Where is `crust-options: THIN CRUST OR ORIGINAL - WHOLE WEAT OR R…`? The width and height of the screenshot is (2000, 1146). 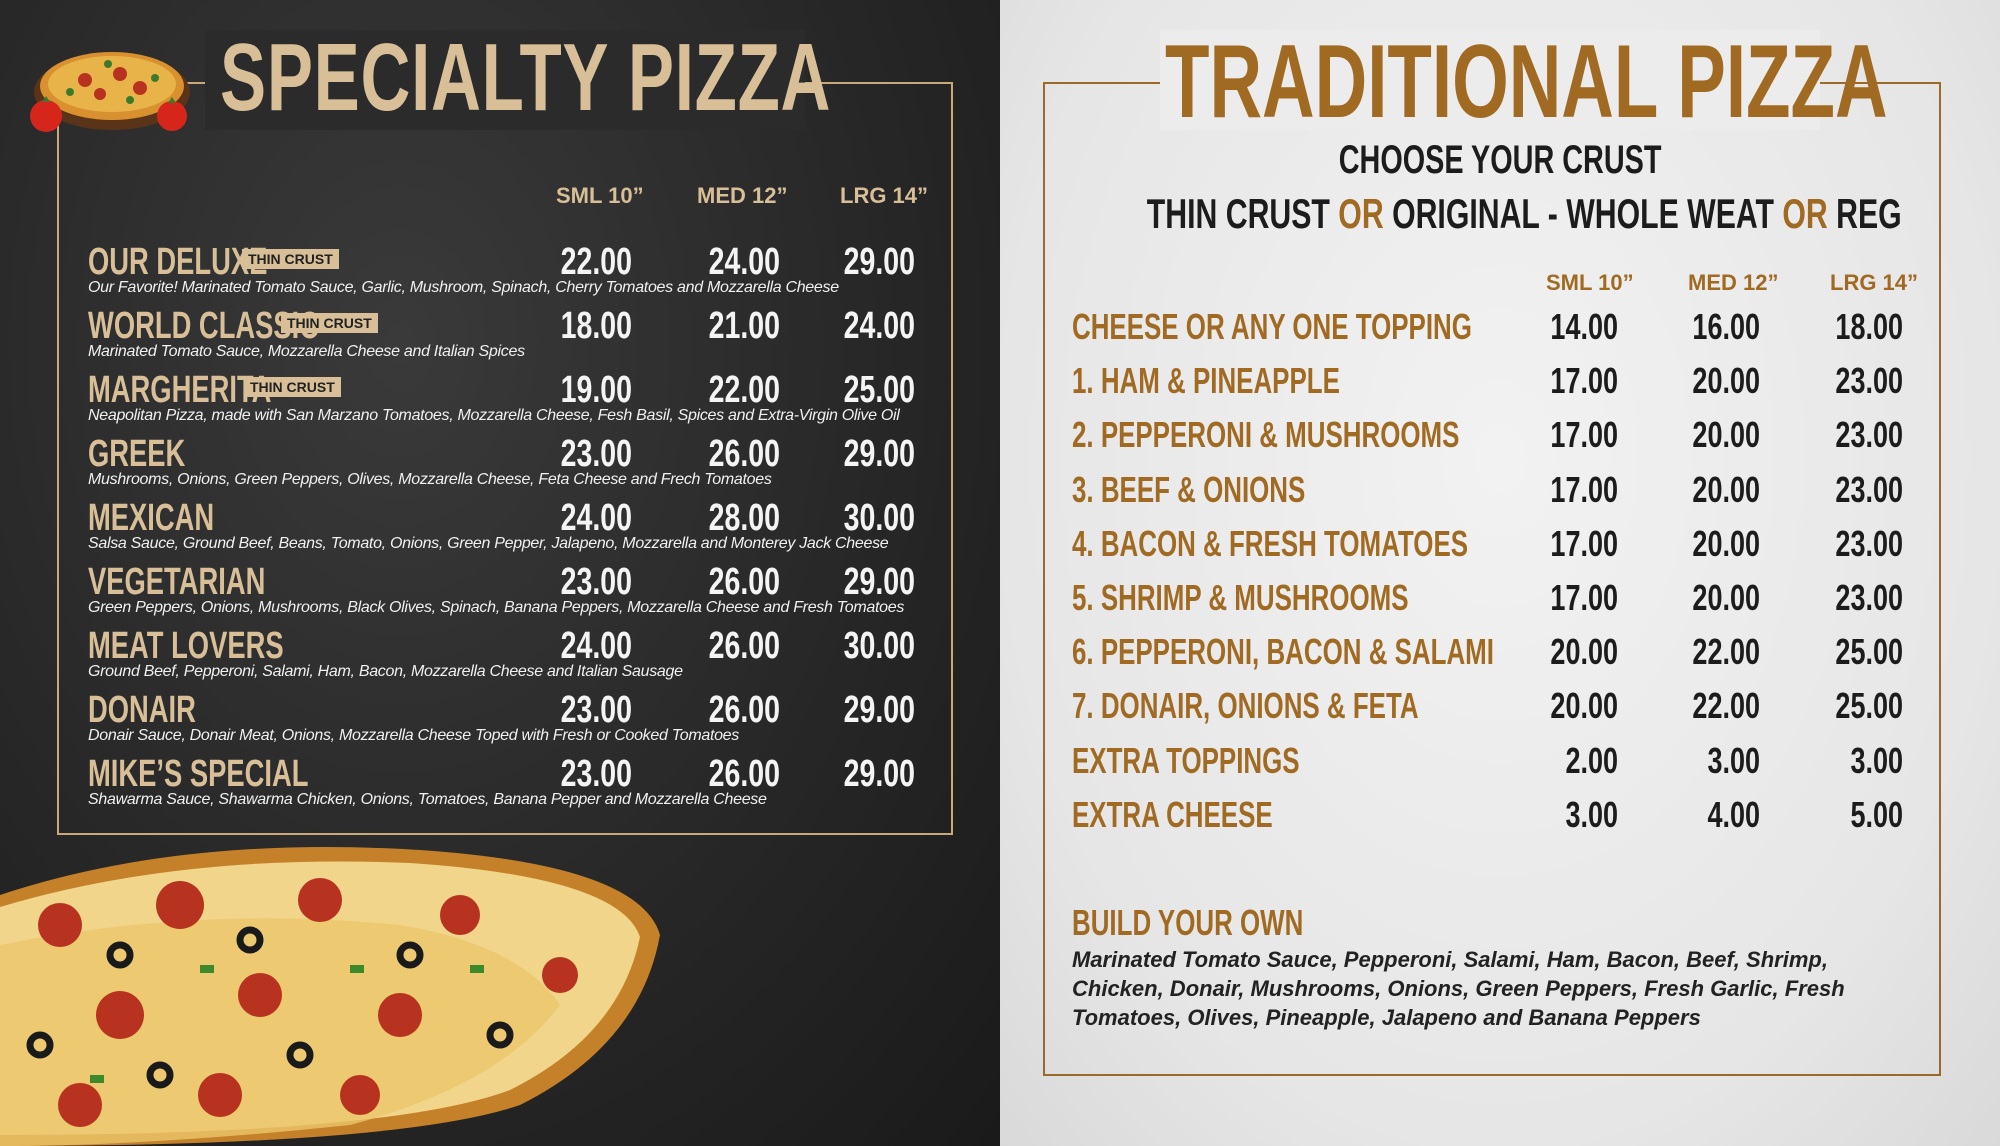
crust-options: THIN CRUST OR ORIGINAL - WHOLE WEAT OR R… is located at coordinates (1524, 213).